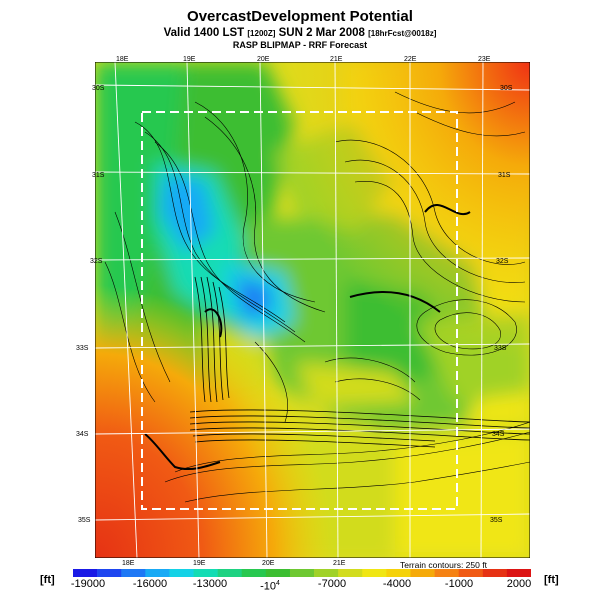  What do you see at coordinates (189, 59) in the screenshot?
I see `top-lon-label: 19E` at bounding box center [189, 59].